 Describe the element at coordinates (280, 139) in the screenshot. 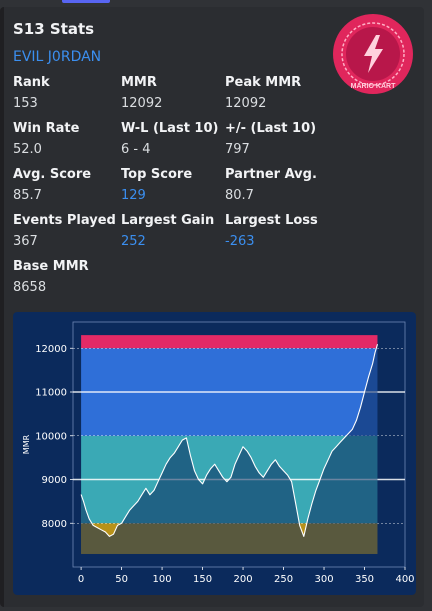

I see `stat-plus-minus-last10: +/- (Last 10) 797` at that location.